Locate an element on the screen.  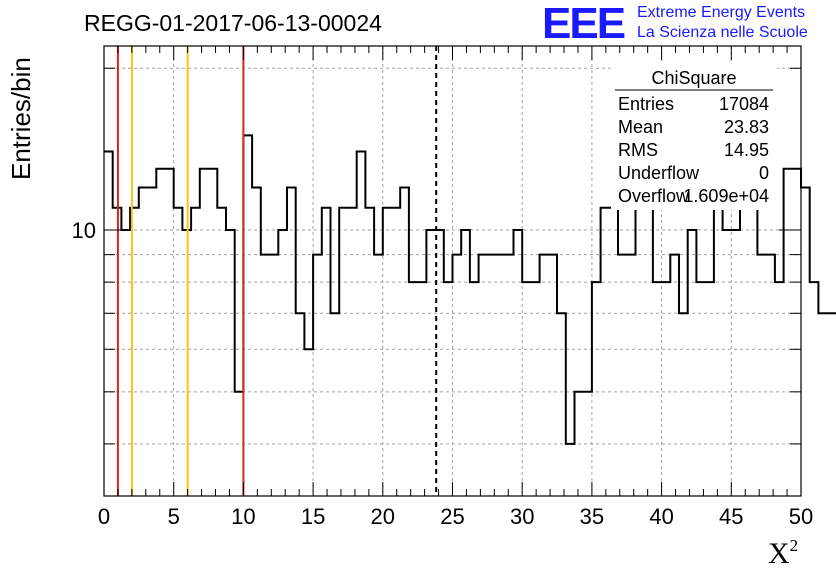
x-tick-label: 50 is located at coordinates (801, 516).